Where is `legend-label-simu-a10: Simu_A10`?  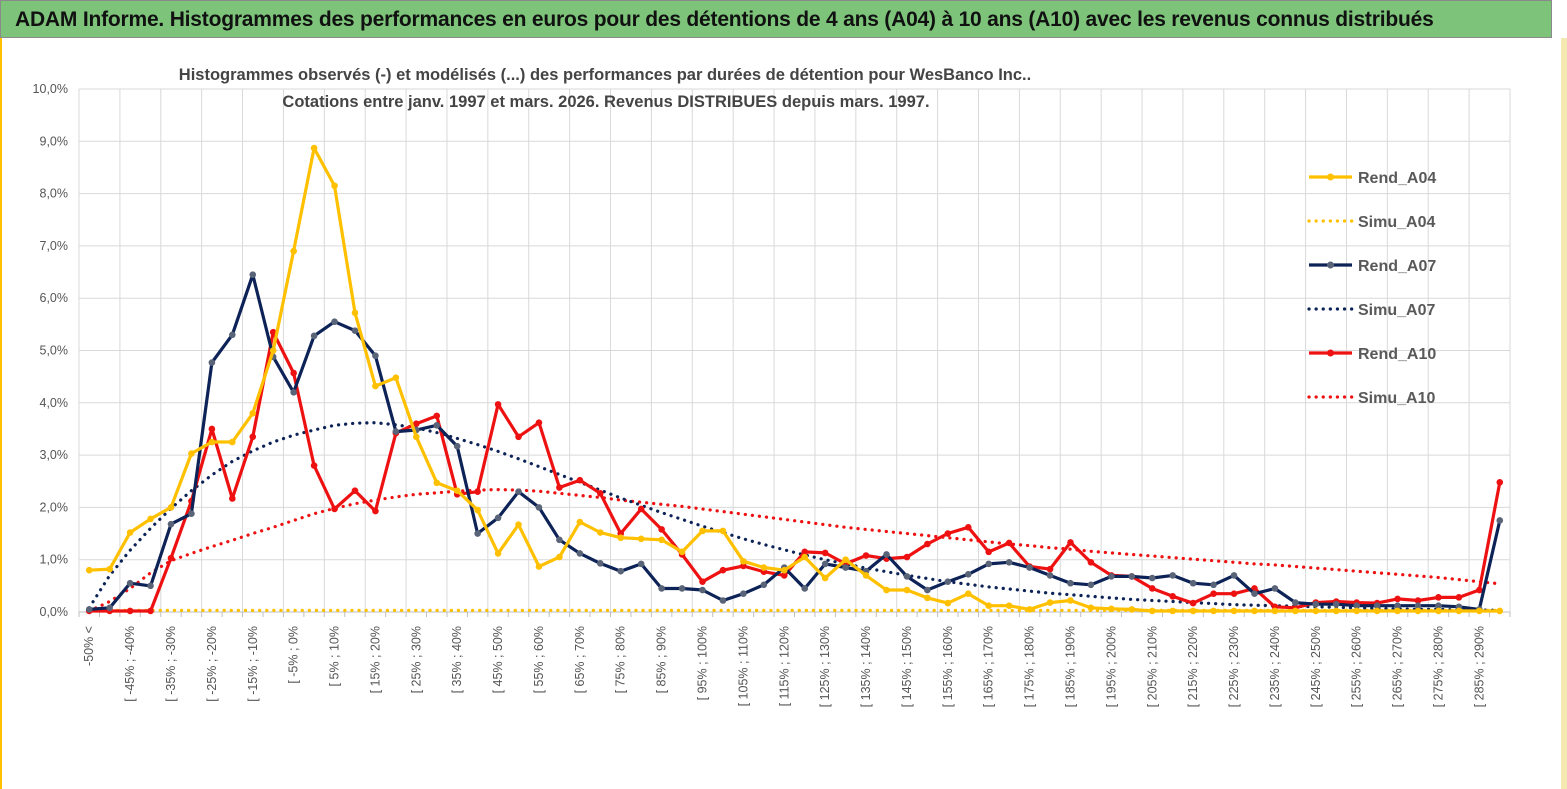 legend-label-simu-a10: Simu_A10 is located at coordinates (1396, 398).